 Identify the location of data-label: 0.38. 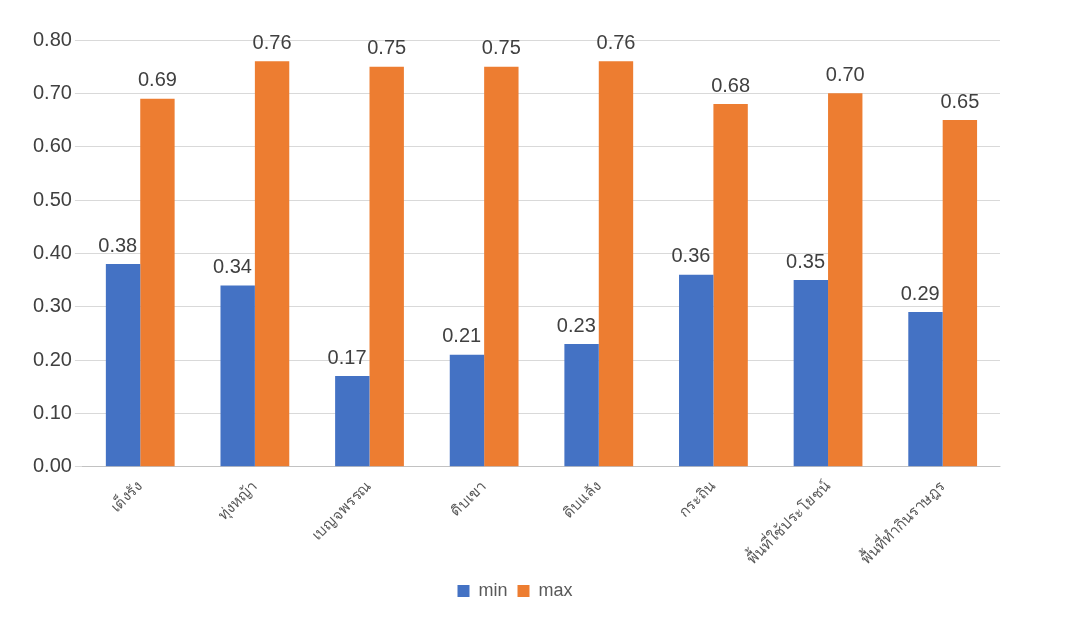
(118, 244).